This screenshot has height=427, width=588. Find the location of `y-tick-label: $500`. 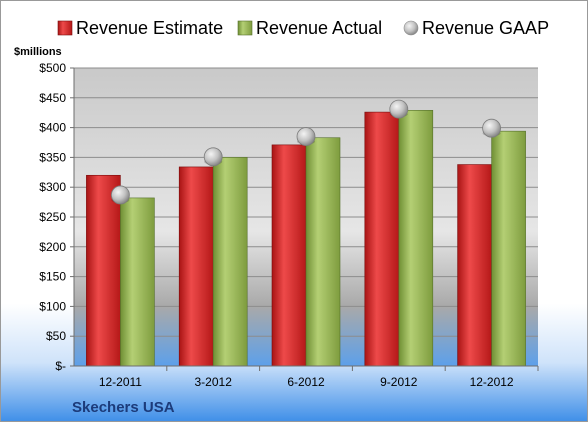

y-tick-label: $500 is located at coordinates (52, 68).